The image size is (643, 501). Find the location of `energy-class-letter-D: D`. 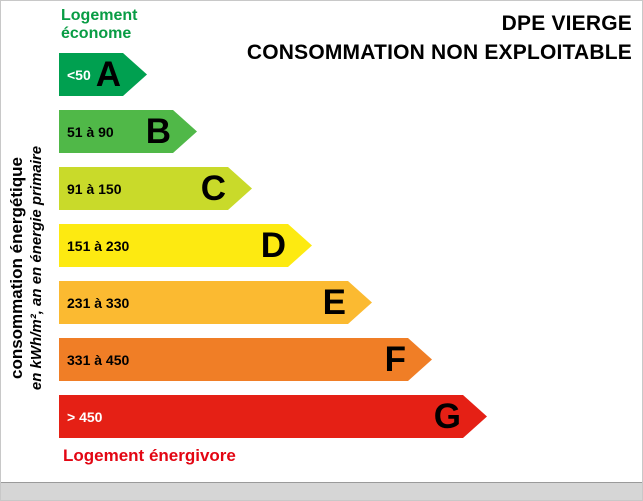

energy-class-letter-D: D is located at coordinates (273, 245).